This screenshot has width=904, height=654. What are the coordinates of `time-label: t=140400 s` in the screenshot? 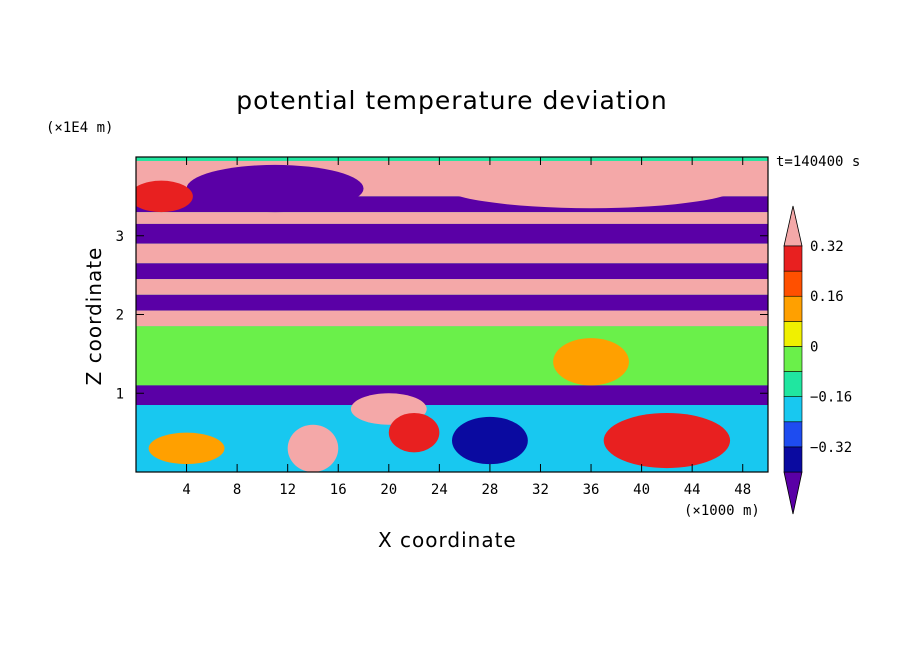 It's located at (818, 162).